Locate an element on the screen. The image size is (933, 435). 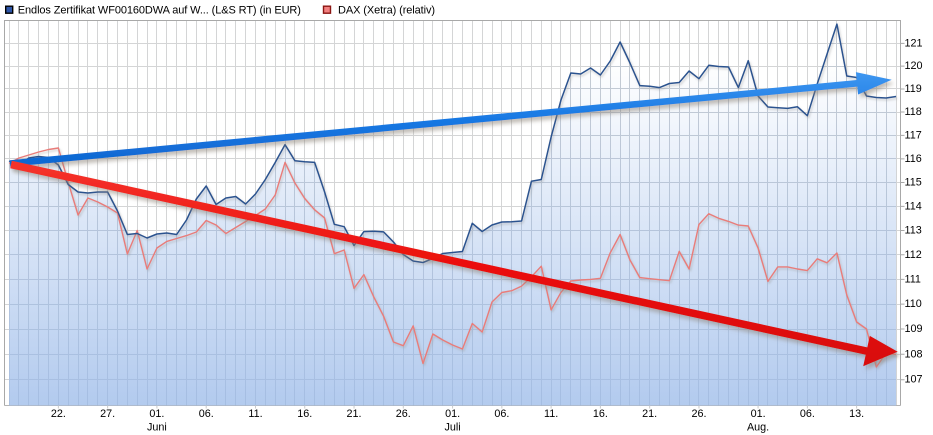
svg-text: Aug. is located at coordinates (758, 428).